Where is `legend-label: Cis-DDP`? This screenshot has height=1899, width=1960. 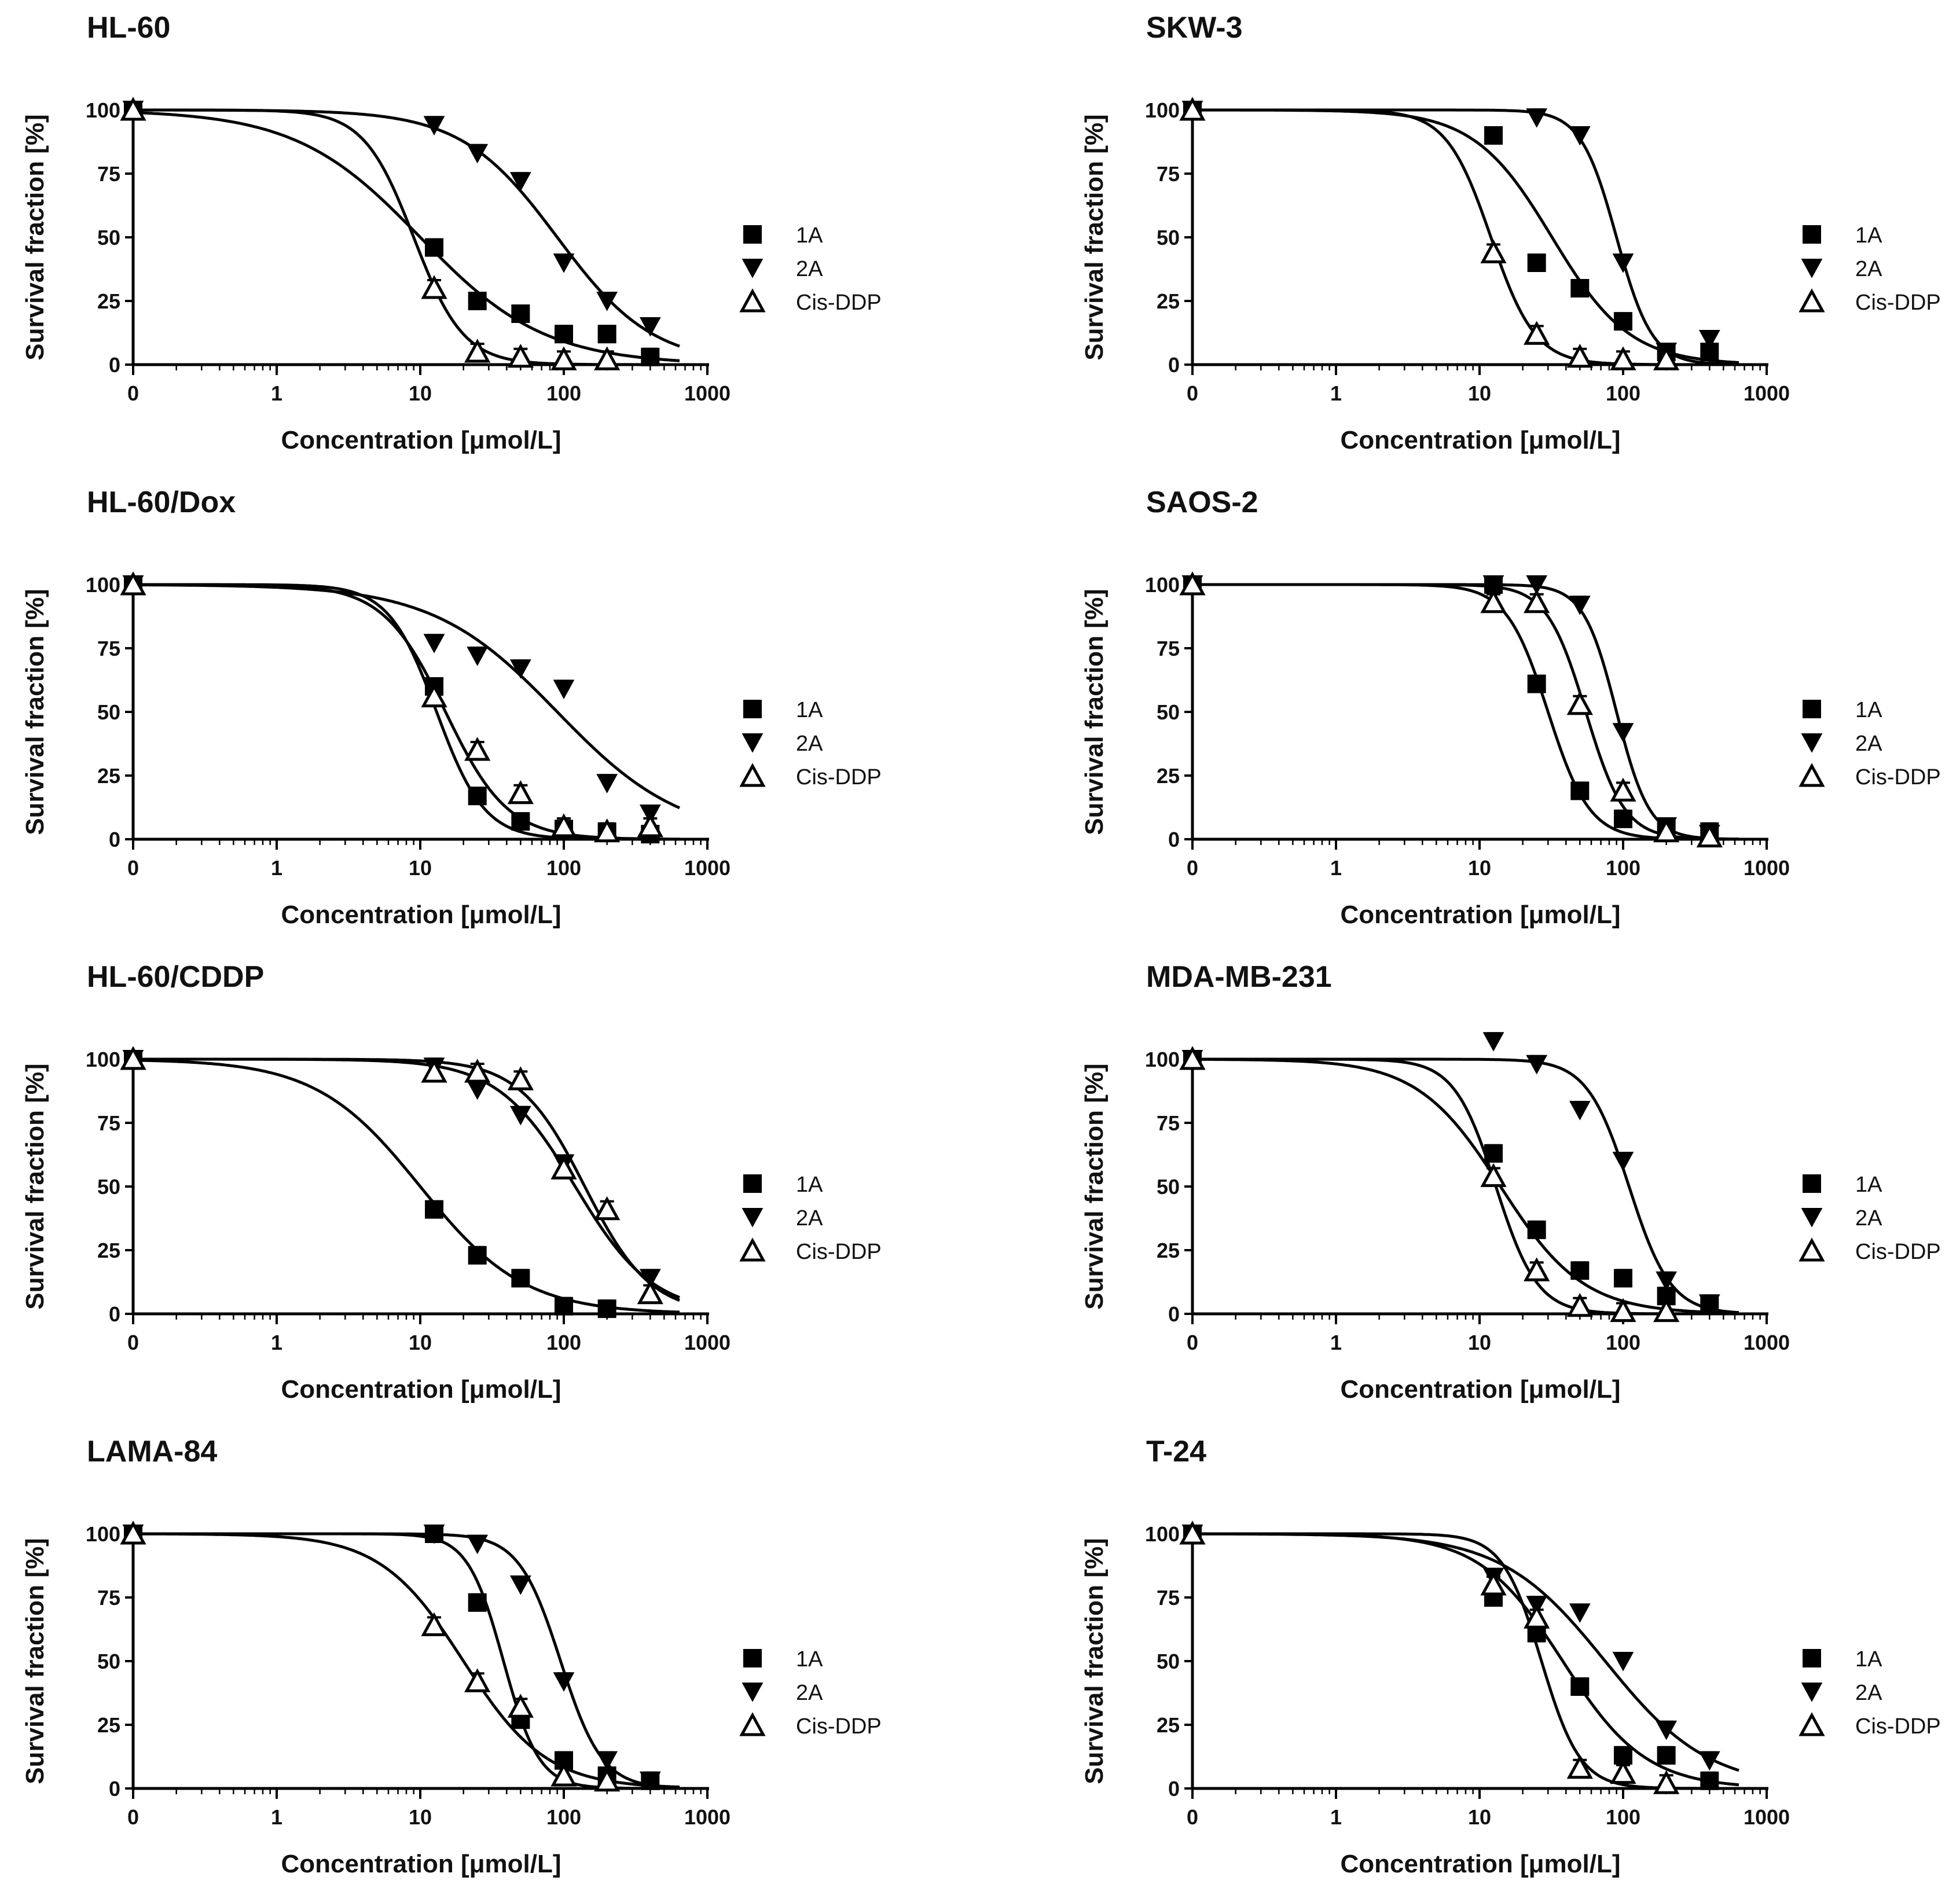 legend-label: Cis-DDP is located at coordinates (839, 1726).